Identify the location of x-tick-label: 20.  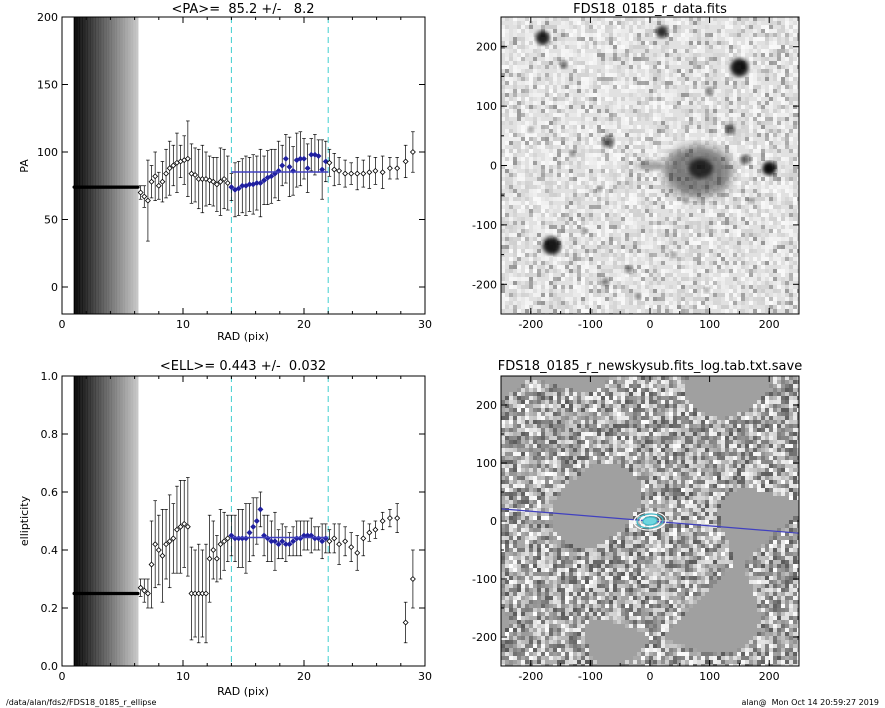
(304, 676).